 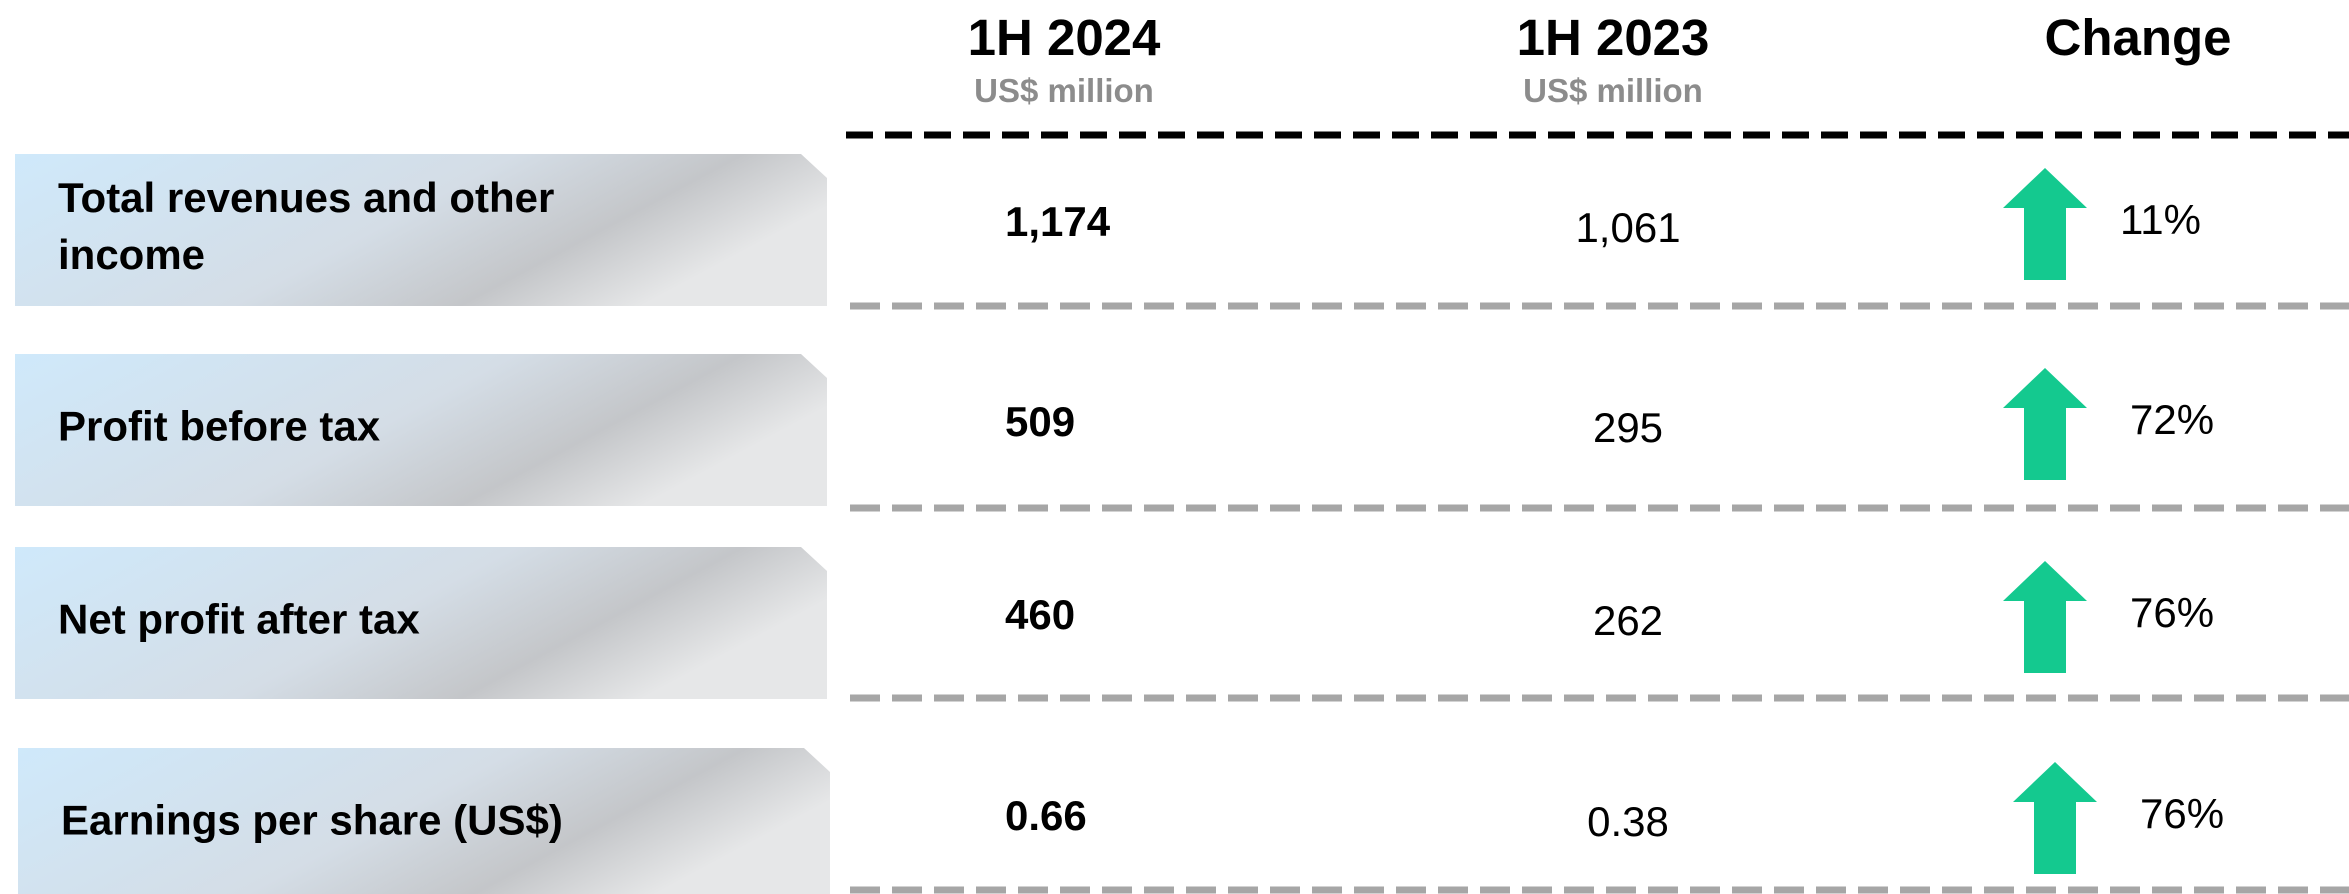 What do you see at coordinates (312, 820) in the screenshot?
I see `row-label: Earnings per share (US$)` at bounding box center [312, 820].